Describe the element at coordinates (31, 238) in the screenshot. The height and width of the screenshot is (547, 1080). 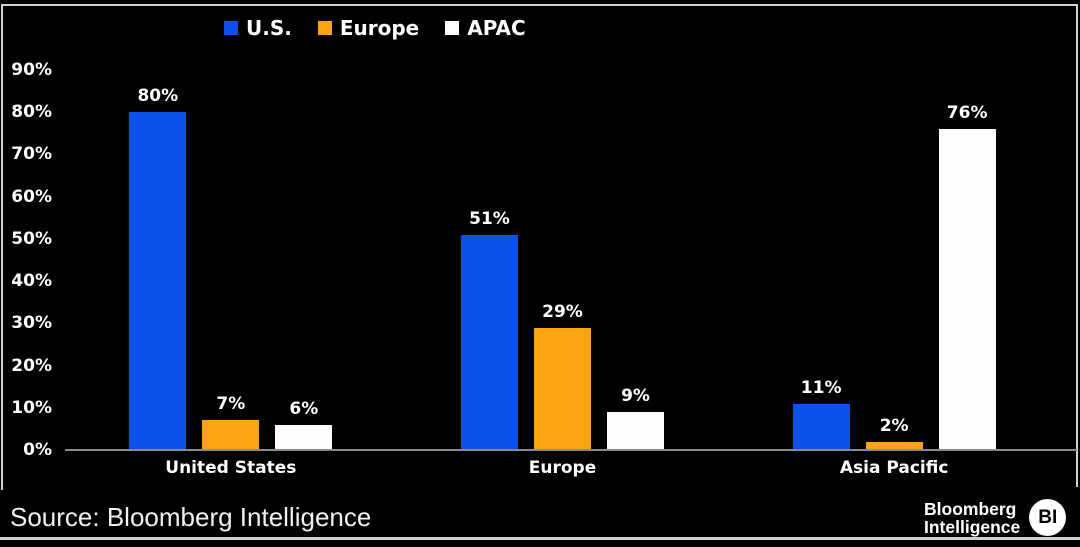
I see `y-axis-tick-label: 50%` at that location.